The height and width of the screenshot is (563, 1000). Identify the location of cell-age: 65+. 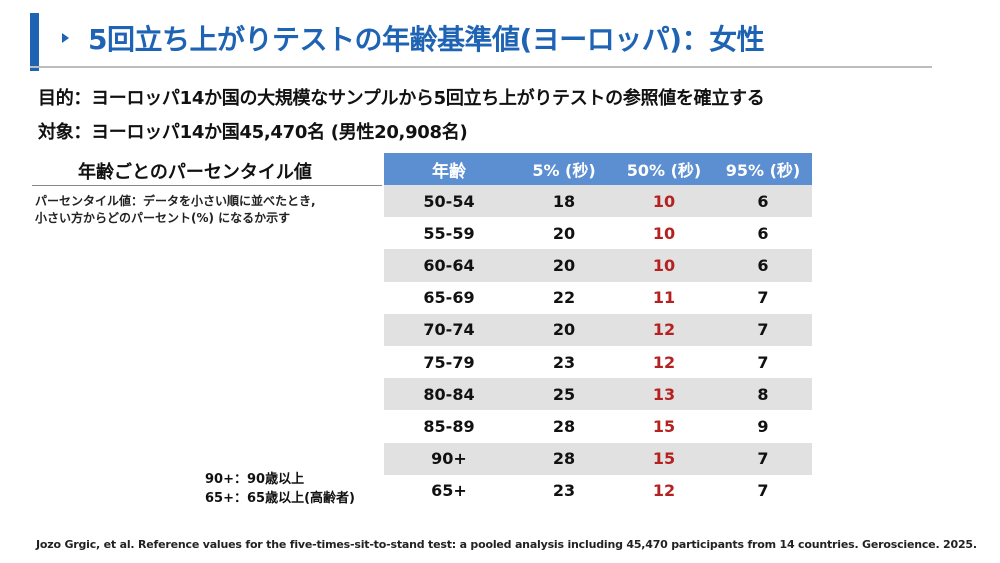
(449, 490).